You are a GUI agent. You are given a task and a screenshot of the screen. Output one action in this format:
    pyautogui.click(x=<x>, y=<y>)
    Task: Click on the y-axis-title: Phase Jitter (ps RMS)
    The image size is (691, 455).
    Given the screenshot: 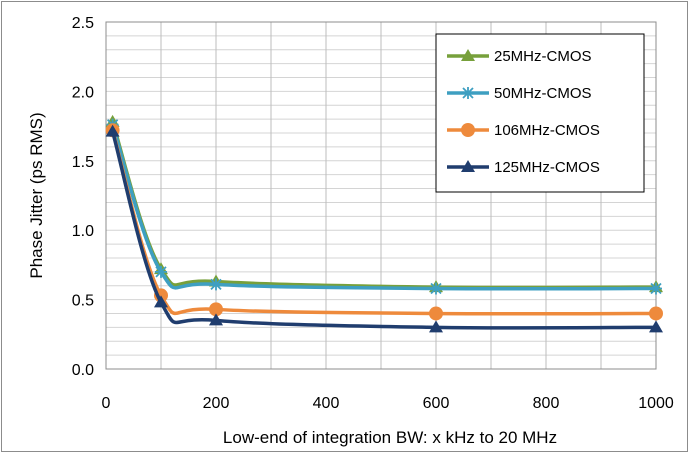 What is the action you would take?
    pyautogui.click(x=36, y=195)
    